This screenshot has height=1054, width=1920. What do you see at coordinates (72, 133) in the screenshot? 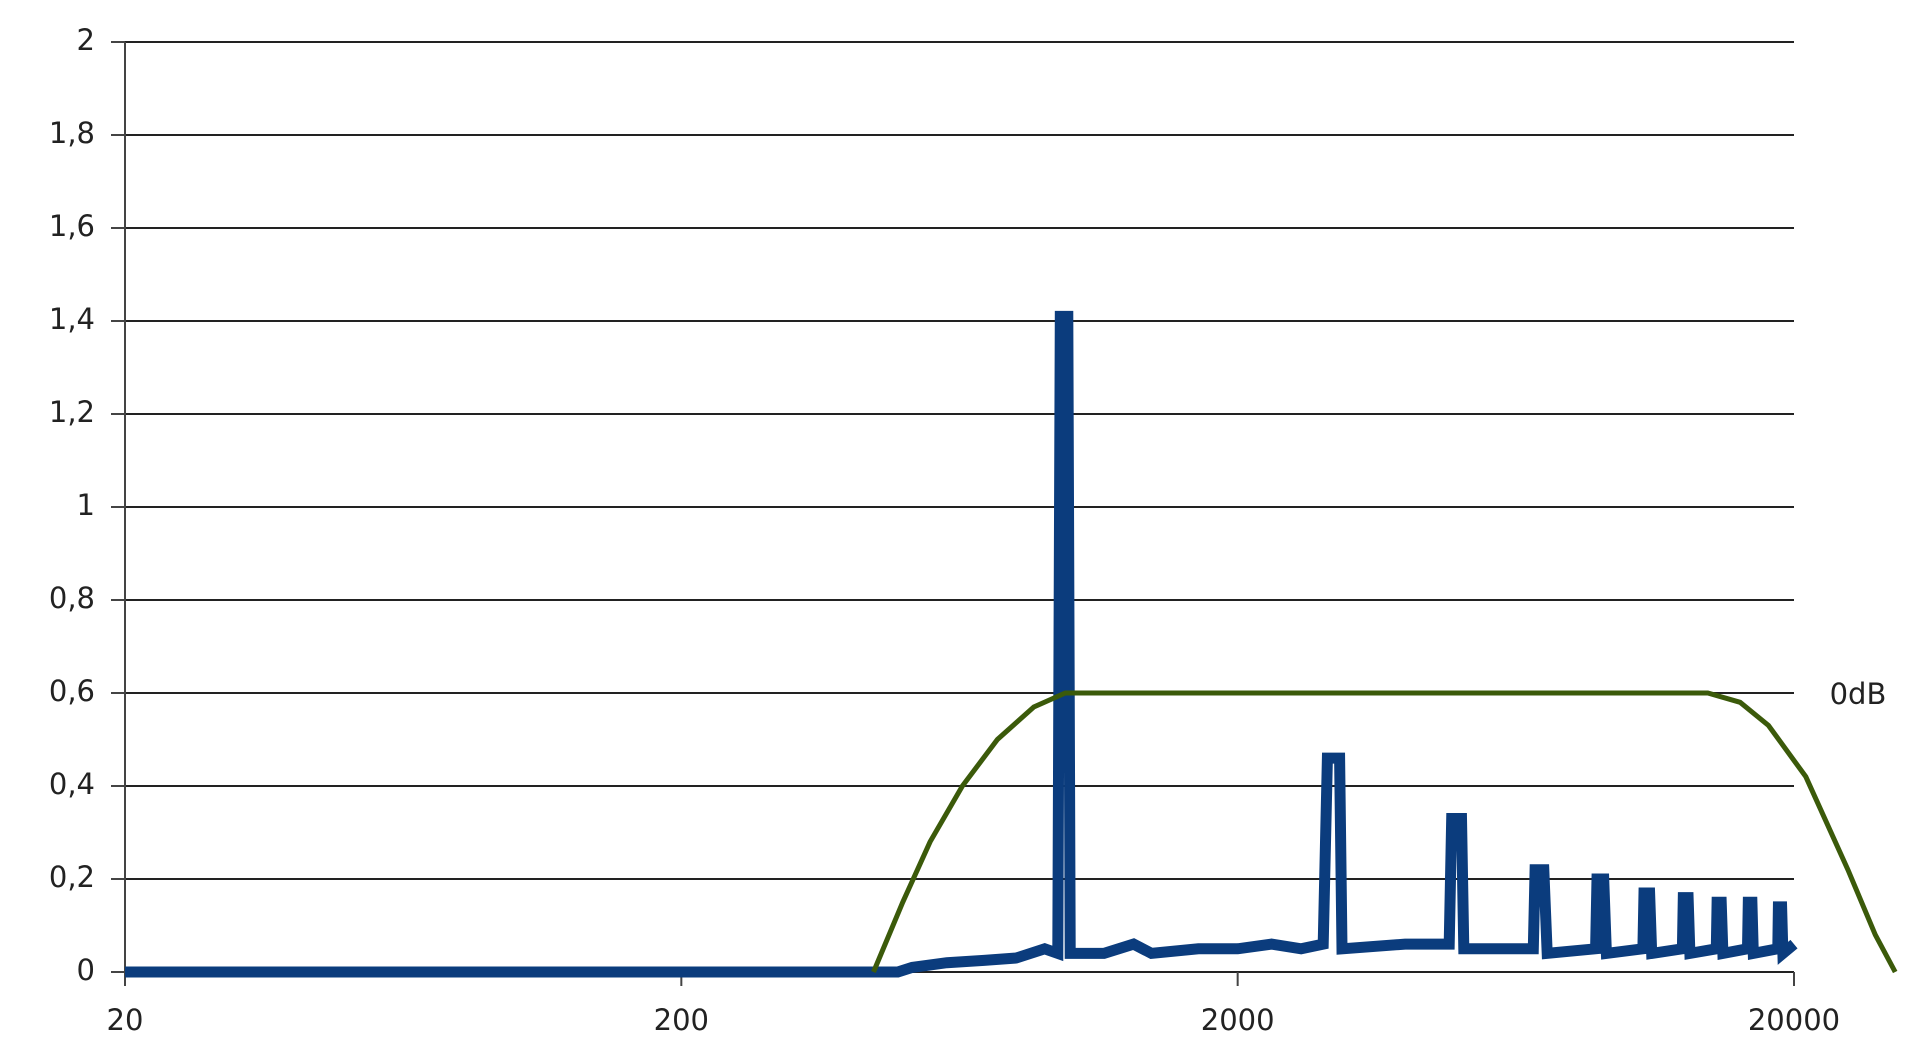
I see `y-tick-label: 1,8` at bounding box center [72, 133].